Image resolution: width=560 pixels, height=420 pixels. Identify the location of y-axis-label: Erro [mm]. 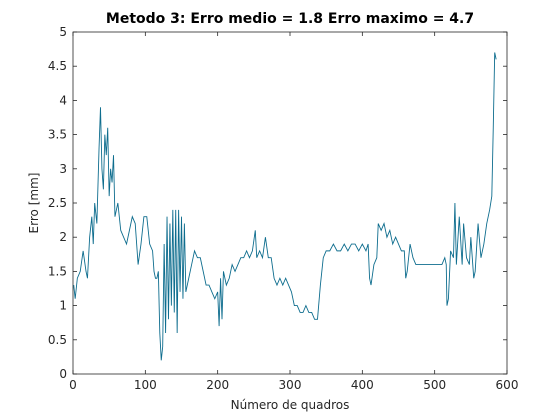
(34, 203).